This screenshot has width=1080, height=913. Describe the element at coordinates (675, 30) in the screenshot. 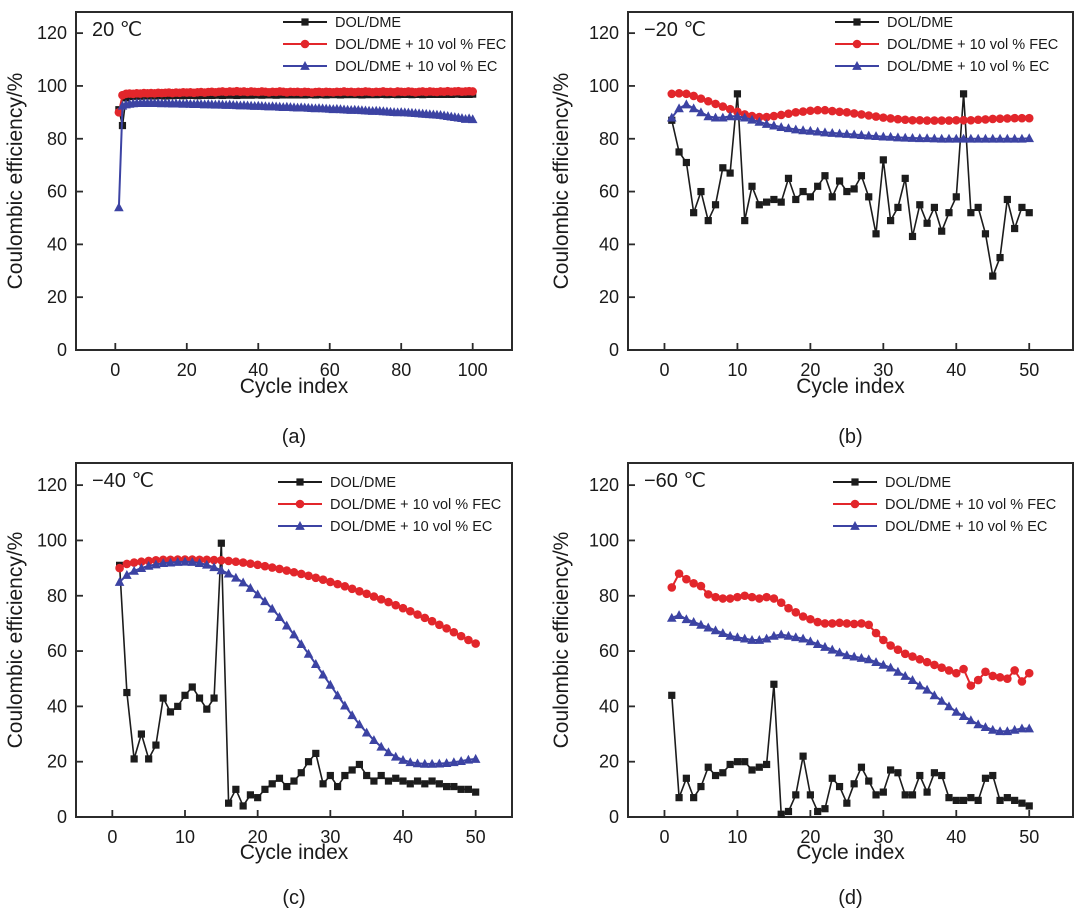

I see `temperature-label: −20 ℃` at that location.